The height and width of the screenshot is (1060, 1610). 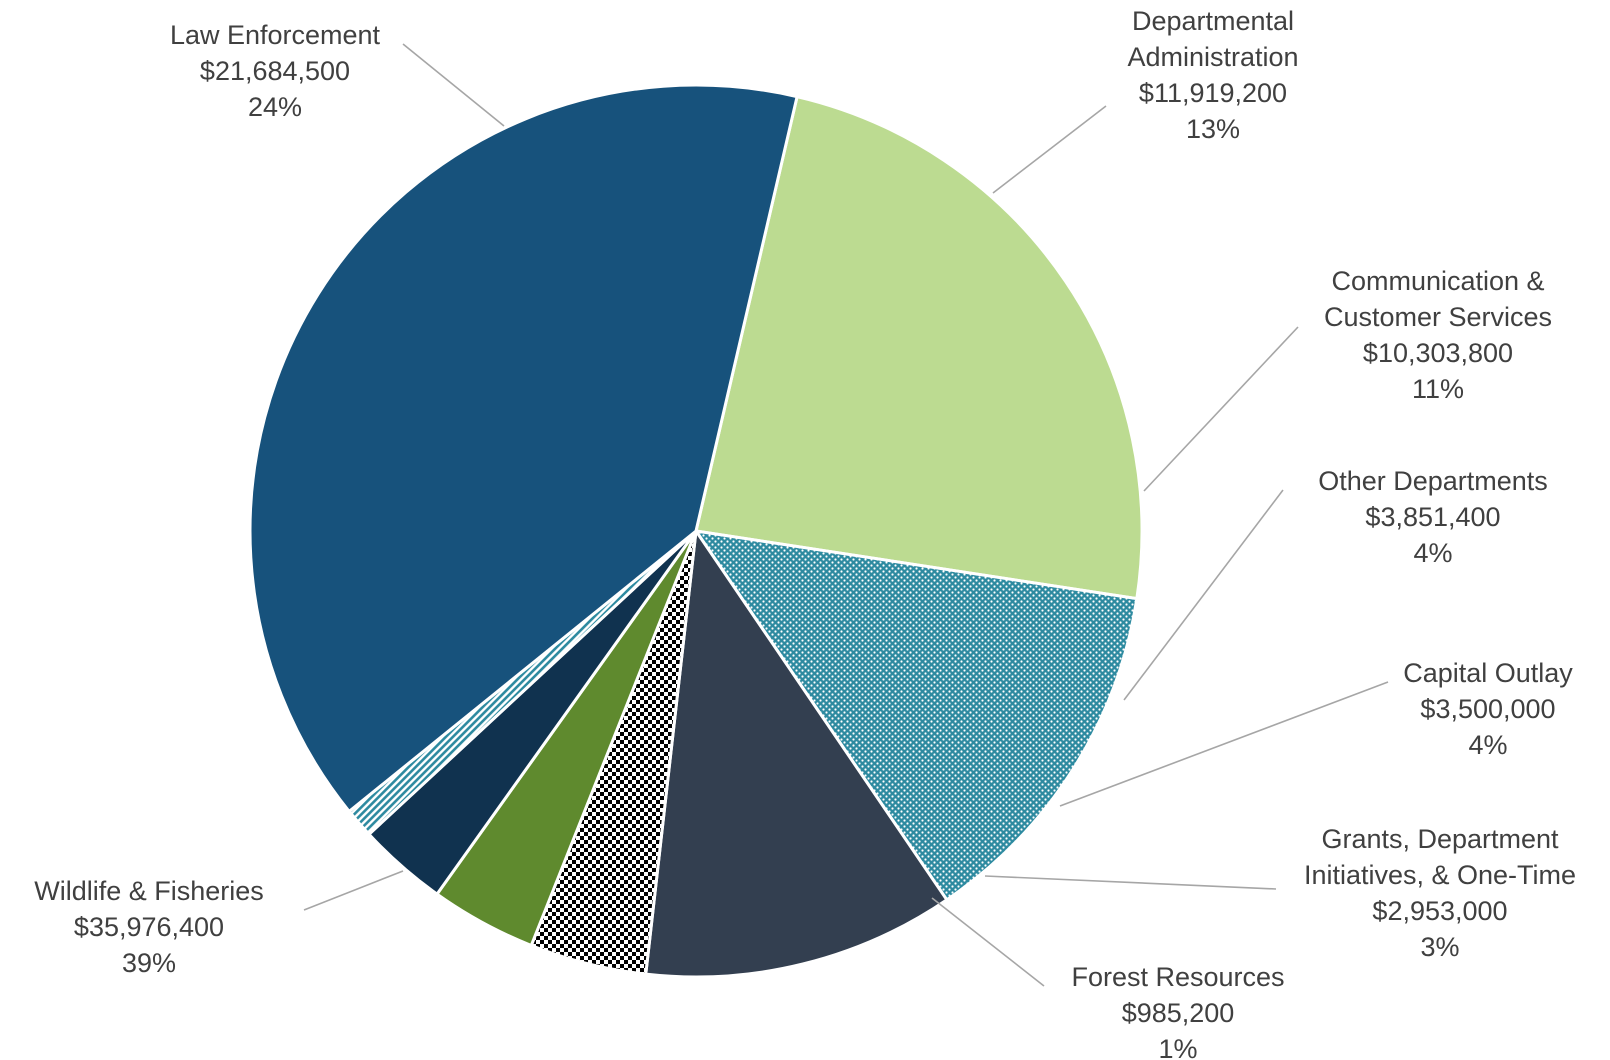 What do you see at coordinates (1212, 75) in the screenshot?
I see `label-departmental-administration: Departmental Administration $11,919,200 13%` at bounding box center [1212, 75].